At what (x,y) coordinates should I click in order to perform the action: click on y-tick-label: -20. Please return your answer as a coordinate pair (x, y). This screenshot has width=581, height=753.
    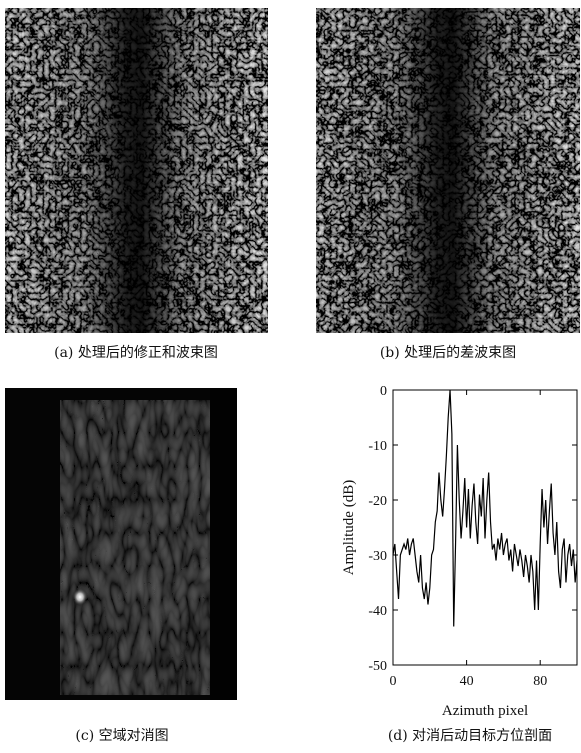
    Looking at the image, I should click on (377, 501).